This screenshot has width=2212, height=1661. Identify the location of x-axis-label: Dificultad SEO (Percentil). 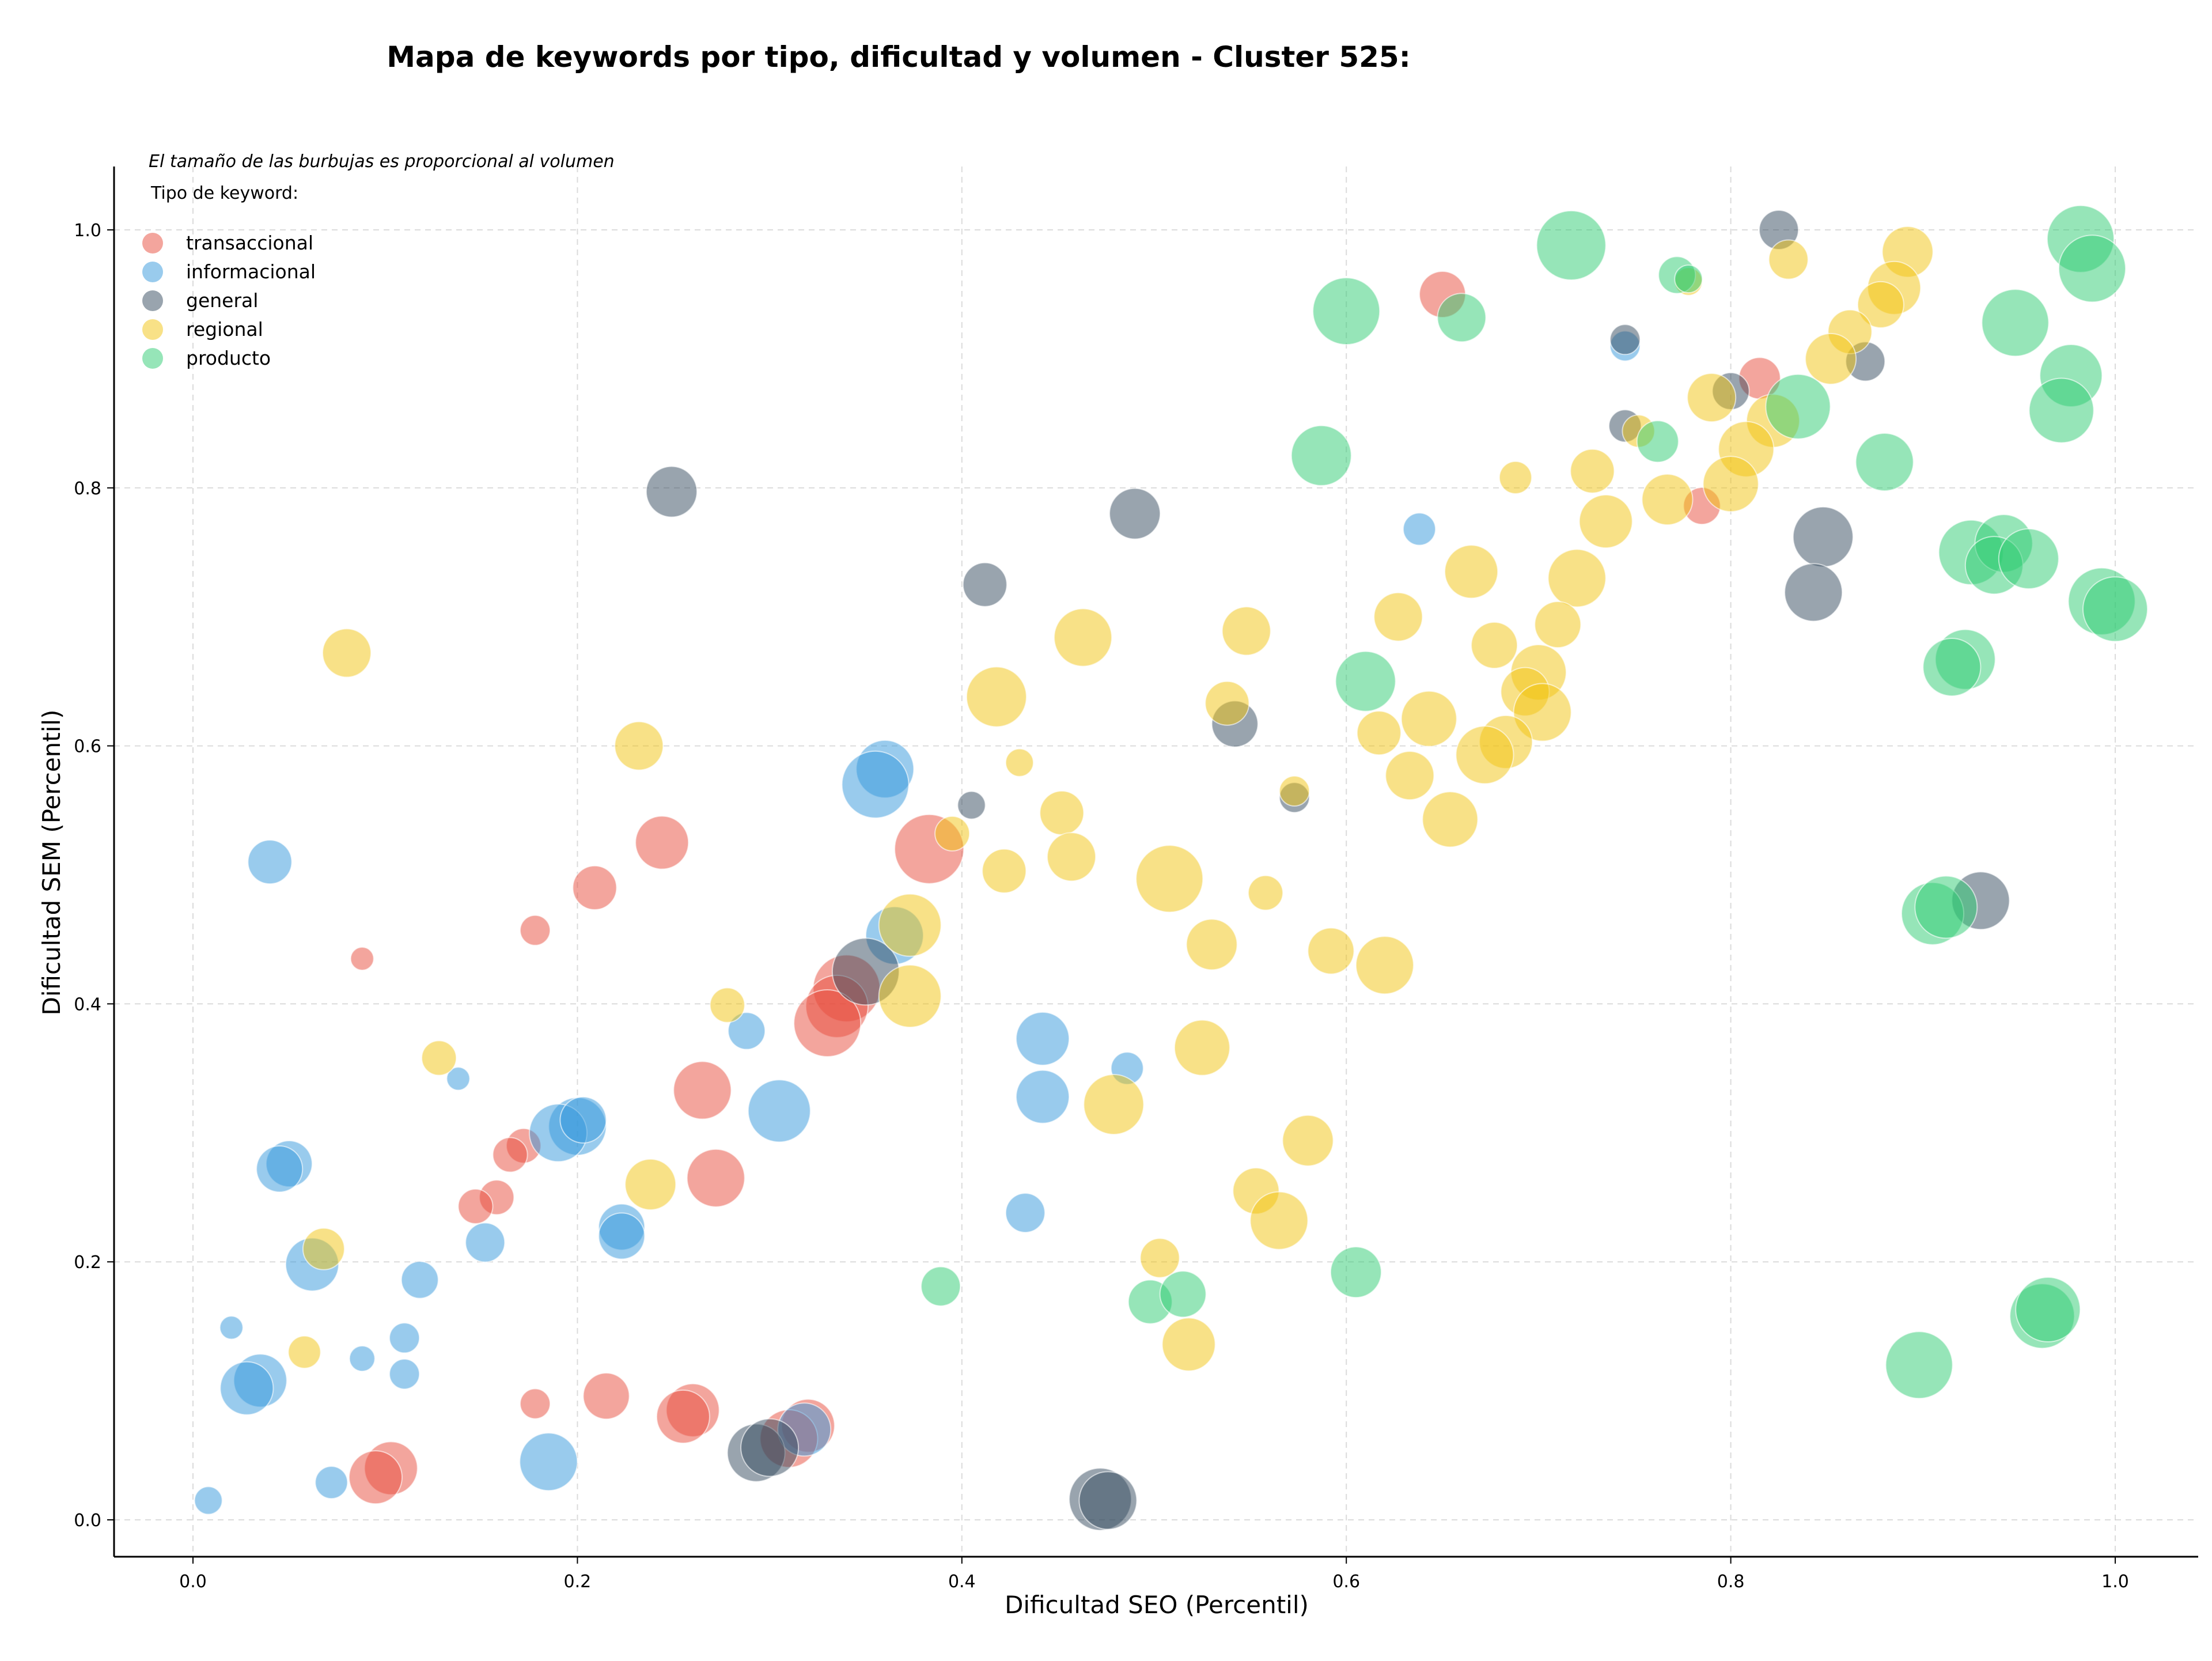
(1157, 1605).